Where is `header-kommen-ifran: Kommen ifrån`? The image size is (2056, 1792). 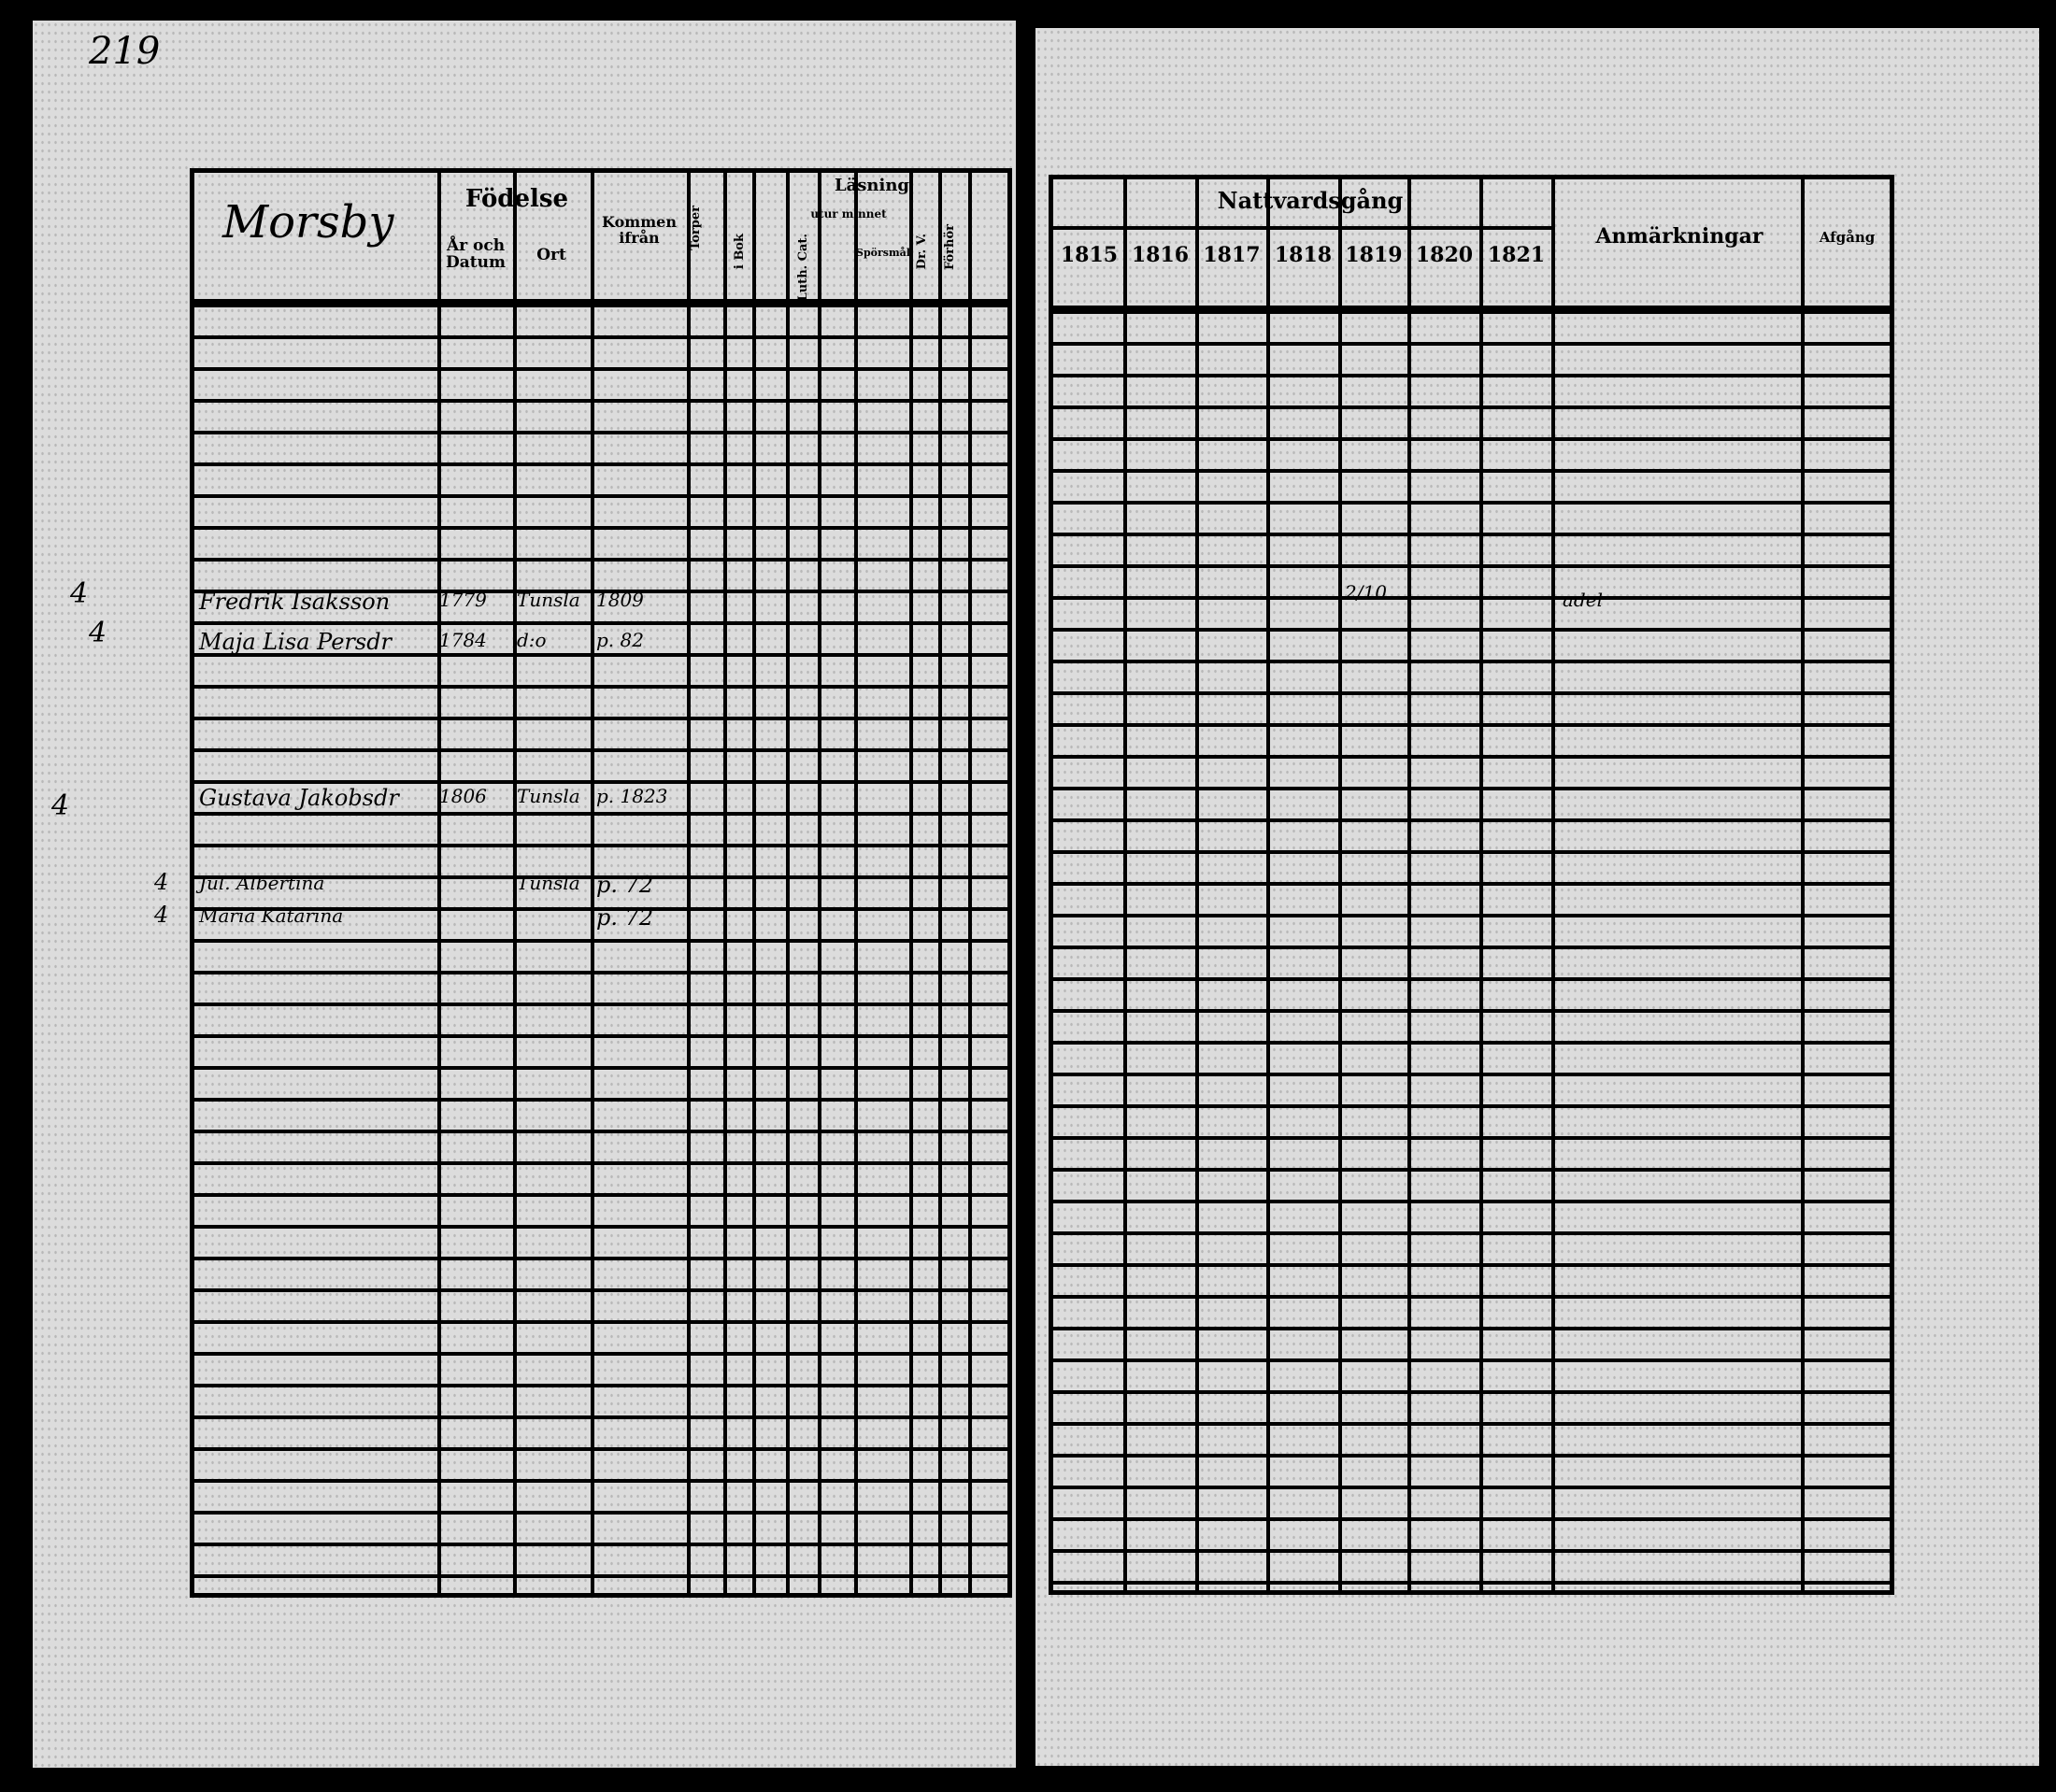
header-kommen-ifran: Kommen ifrån is located at coordinates (639, 230).